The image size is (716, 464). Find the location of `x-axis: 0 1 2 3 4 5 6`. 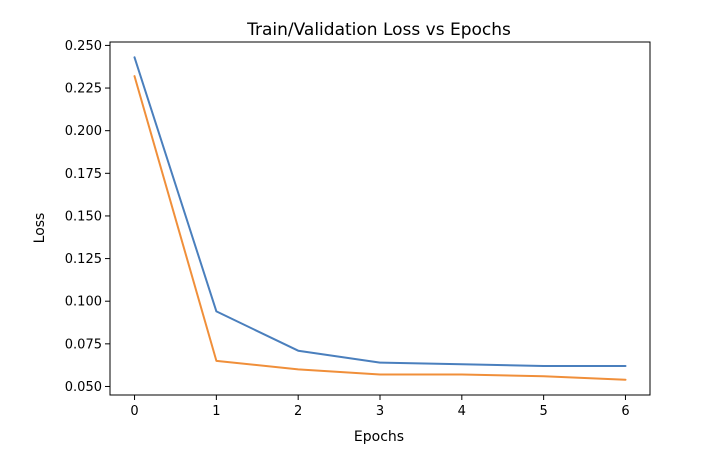

x-axis: 0 1 2 3 4 5 6 is located at coordinates (380, 407).